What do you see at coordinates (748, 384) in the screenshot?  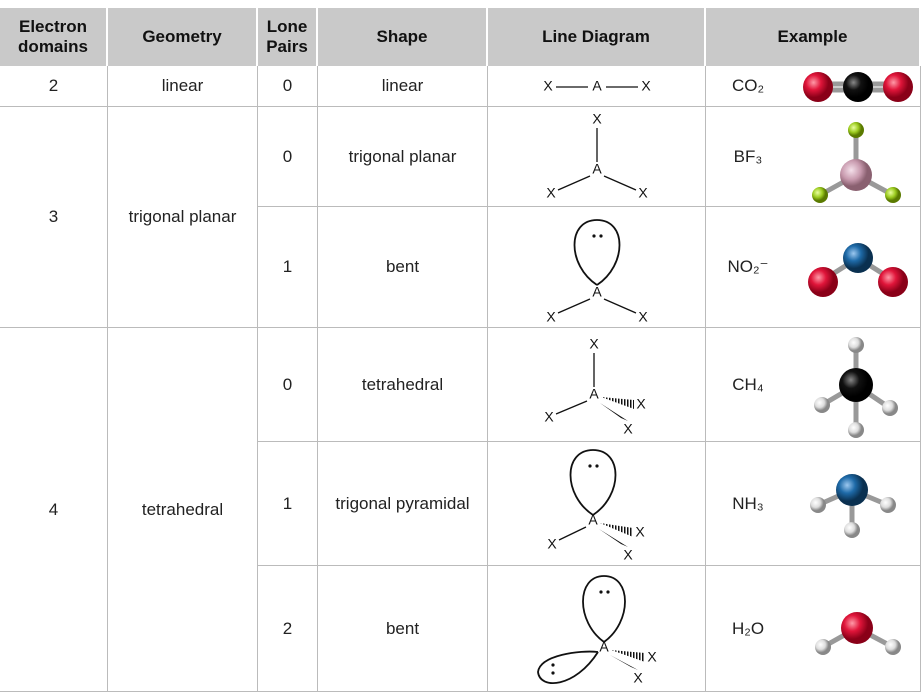 I see `formula: CH₄` at bounding box center [748, 384].